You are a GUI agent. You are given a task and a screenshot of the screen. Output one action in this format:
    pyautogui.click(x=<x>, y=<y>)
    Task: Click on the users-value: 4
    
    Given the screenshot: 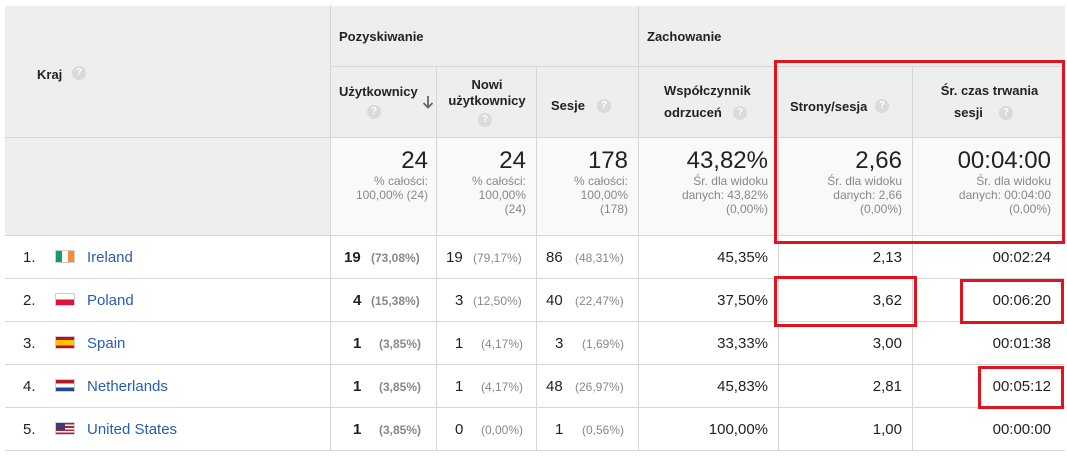 What is the action you would take?
    pyautogui.click(x=357, y=300)
    